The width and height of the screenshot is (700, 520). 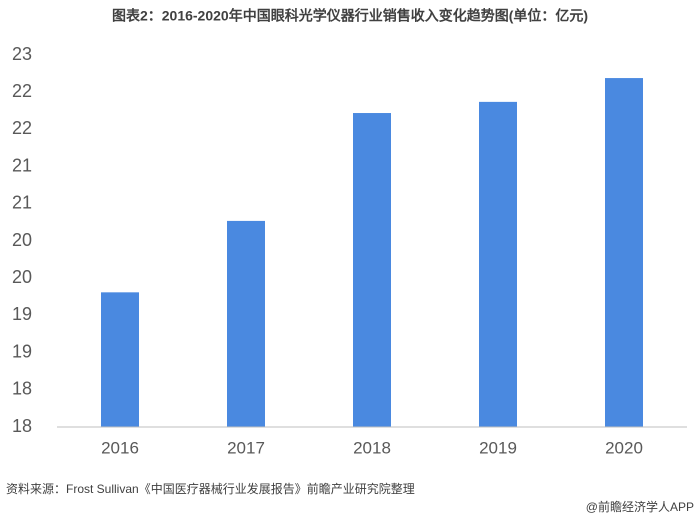 What do you see at coordinates (498, 447) in the screenshot?
I see `x-tick-label: 2019` at bounding box center [498, 447].